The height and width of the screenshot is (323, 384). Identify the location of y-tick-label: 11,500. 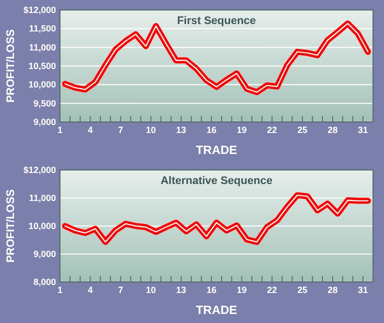
(42, 29).